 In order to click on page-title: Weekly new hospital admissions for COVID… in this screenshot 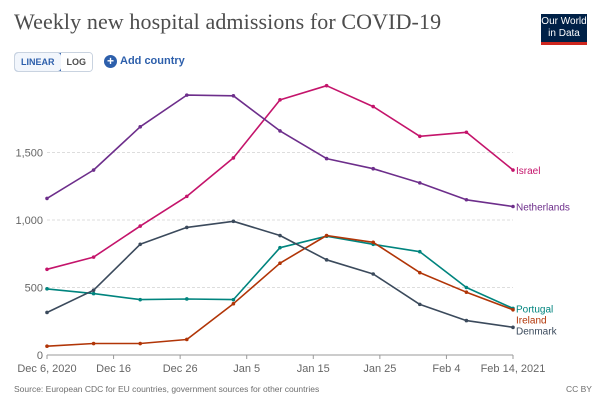, I will do `click(228, 21)`.